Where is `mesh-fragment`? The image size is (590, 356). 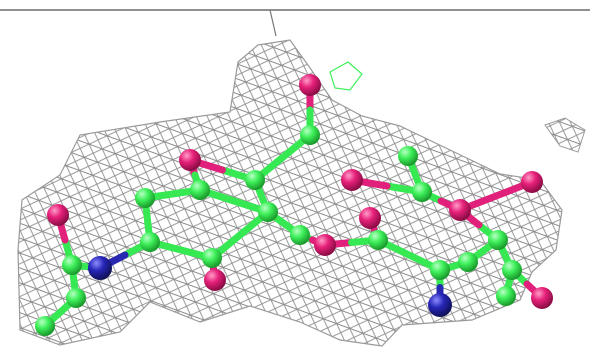
mesh-fragment is located at coordinates (565, 135).